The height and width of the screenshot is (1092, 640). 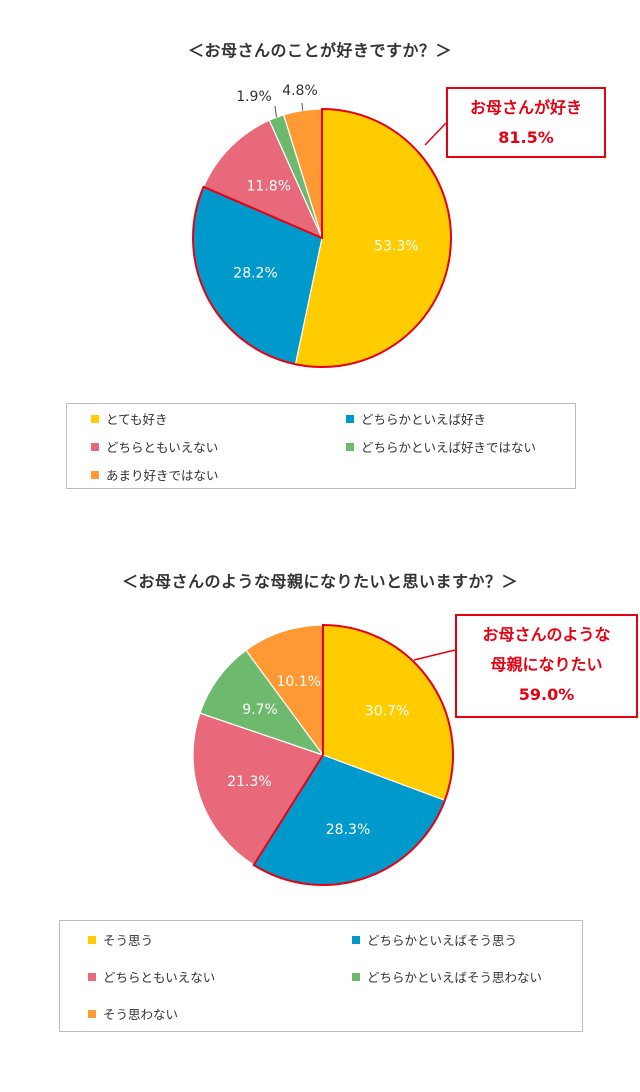 I want to click on data-label: 21.3%, so click(x=249, y=782).